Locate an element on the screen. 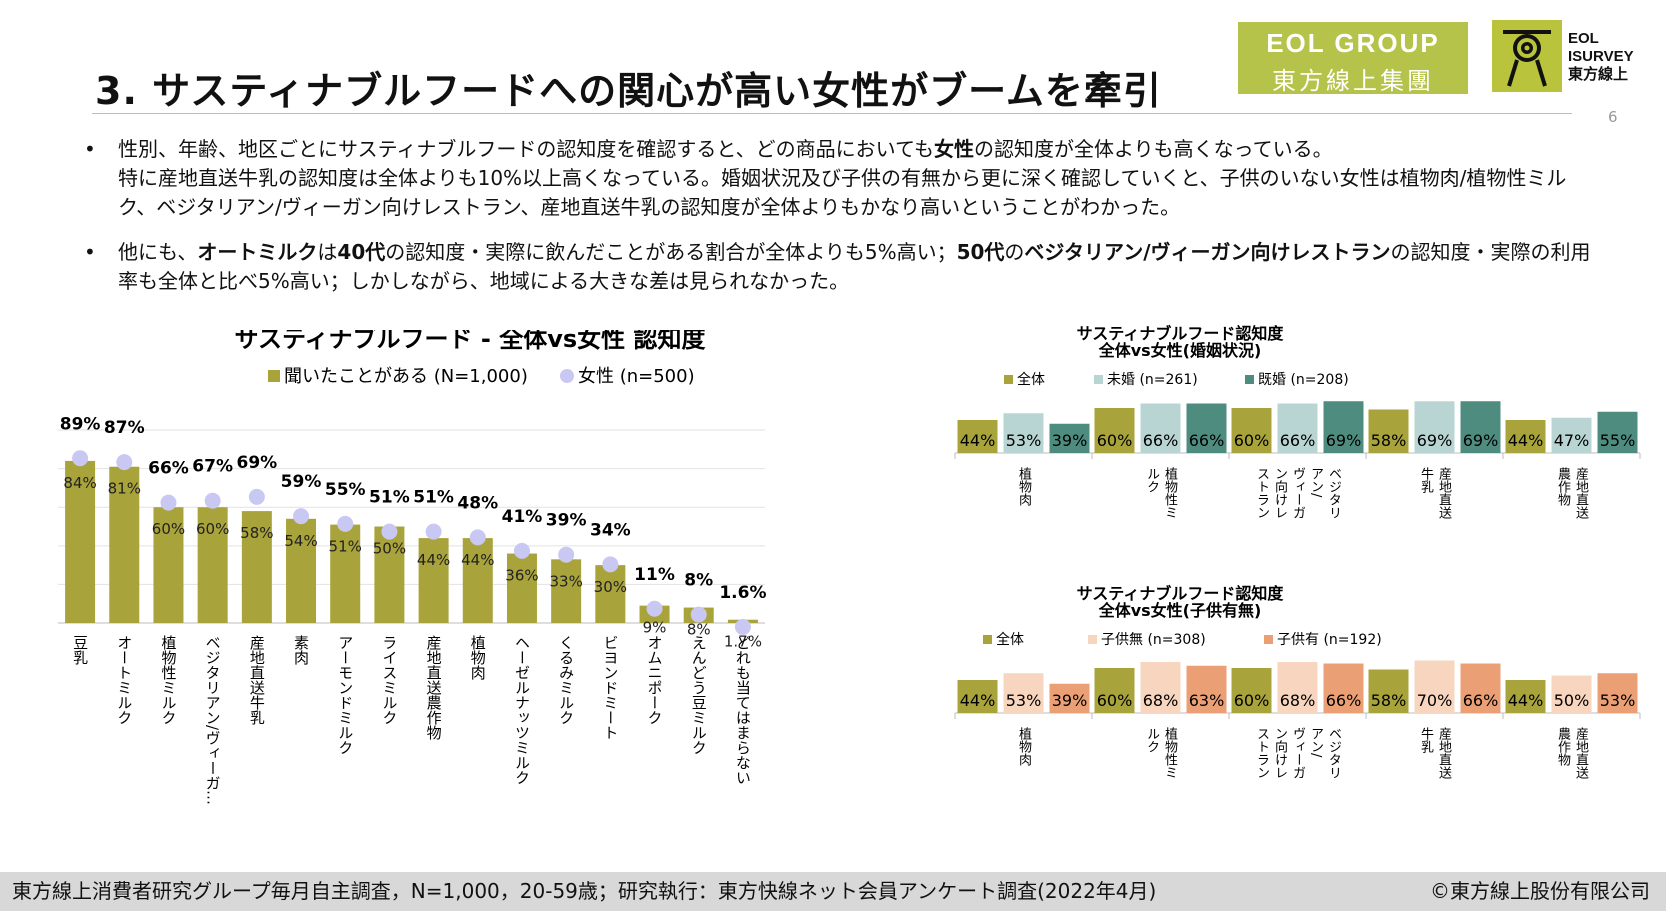 The height and width of the screenshot is (911, 1666). data-label-female: 11% is located at coordinates (654, 575).